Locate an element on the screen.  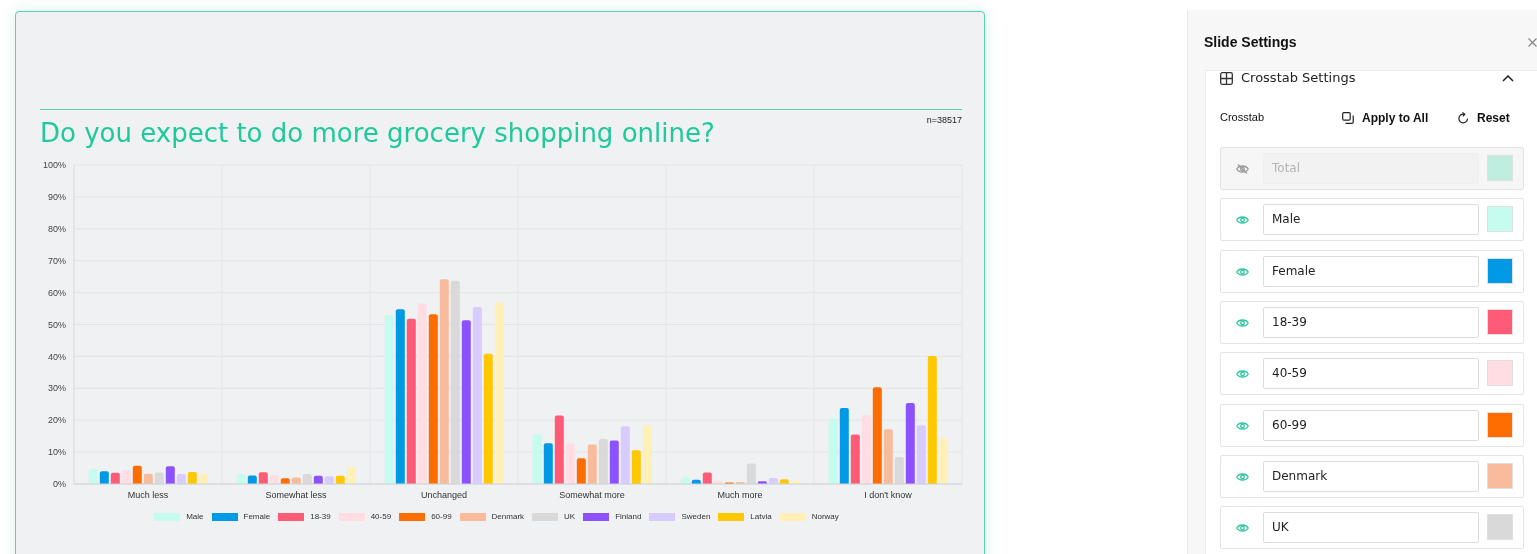
text-field: Female is located at coordinates (1371, 271).